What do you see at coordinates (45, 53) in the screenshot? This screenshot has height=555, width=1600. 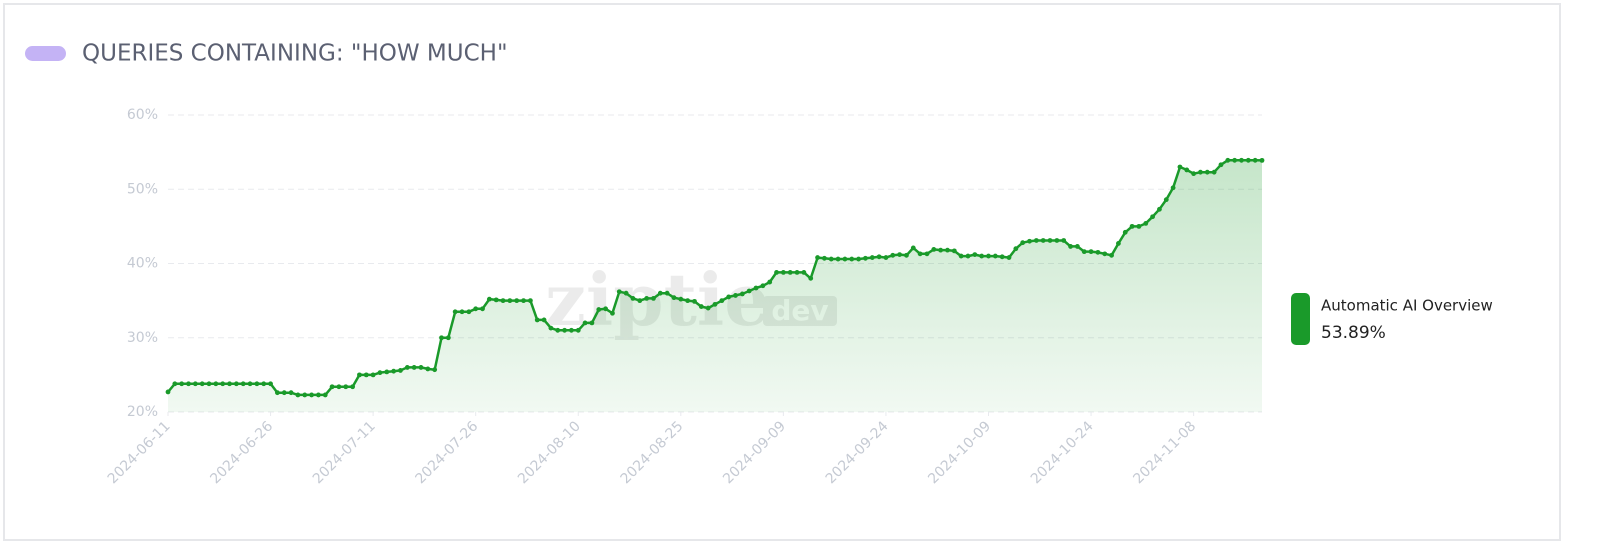 I see `title-pill` at bounding box center [45, 53].